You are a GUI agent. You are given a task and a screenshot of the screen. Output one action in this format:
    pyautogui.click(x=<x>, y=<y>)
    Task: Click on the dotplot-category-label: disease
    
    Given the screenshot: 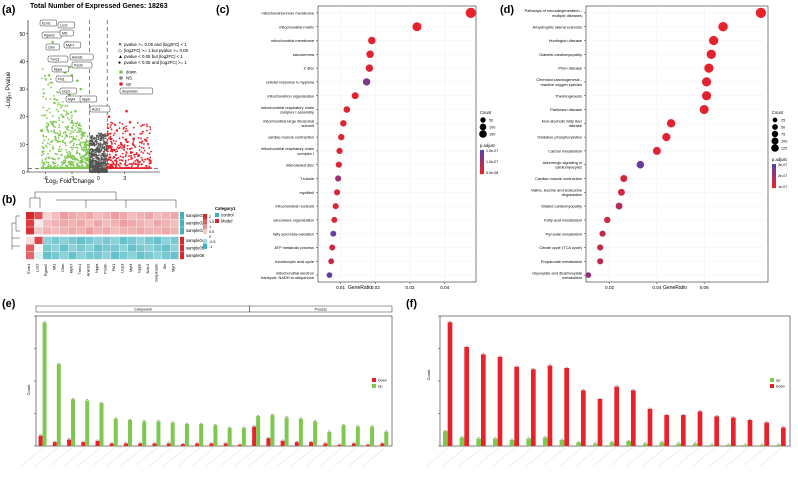 What is the action you would take?
    pyautogui.click(x=575, y=125)
    